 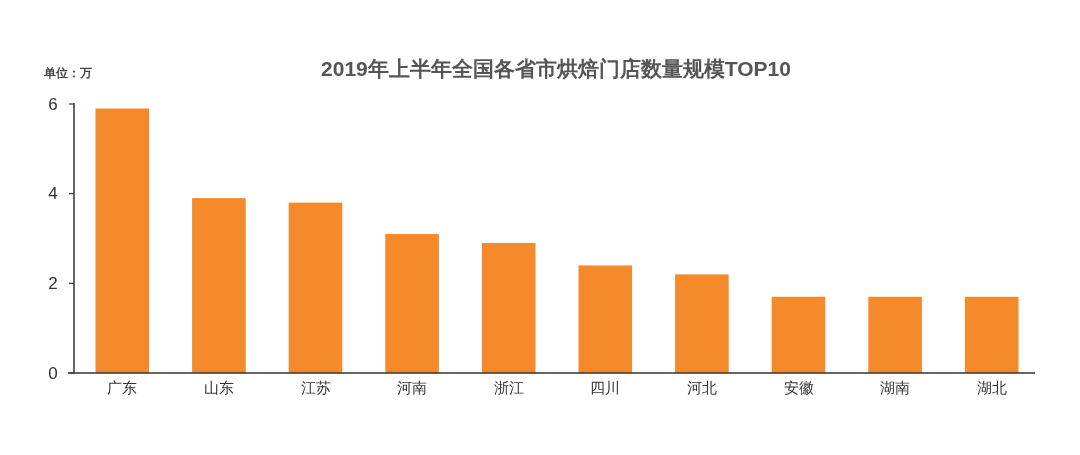 What do you see at coordinates (67, 73) in the screenshot?
I see `y-axis-title: 单位：万` at bounding box center [67, 73].